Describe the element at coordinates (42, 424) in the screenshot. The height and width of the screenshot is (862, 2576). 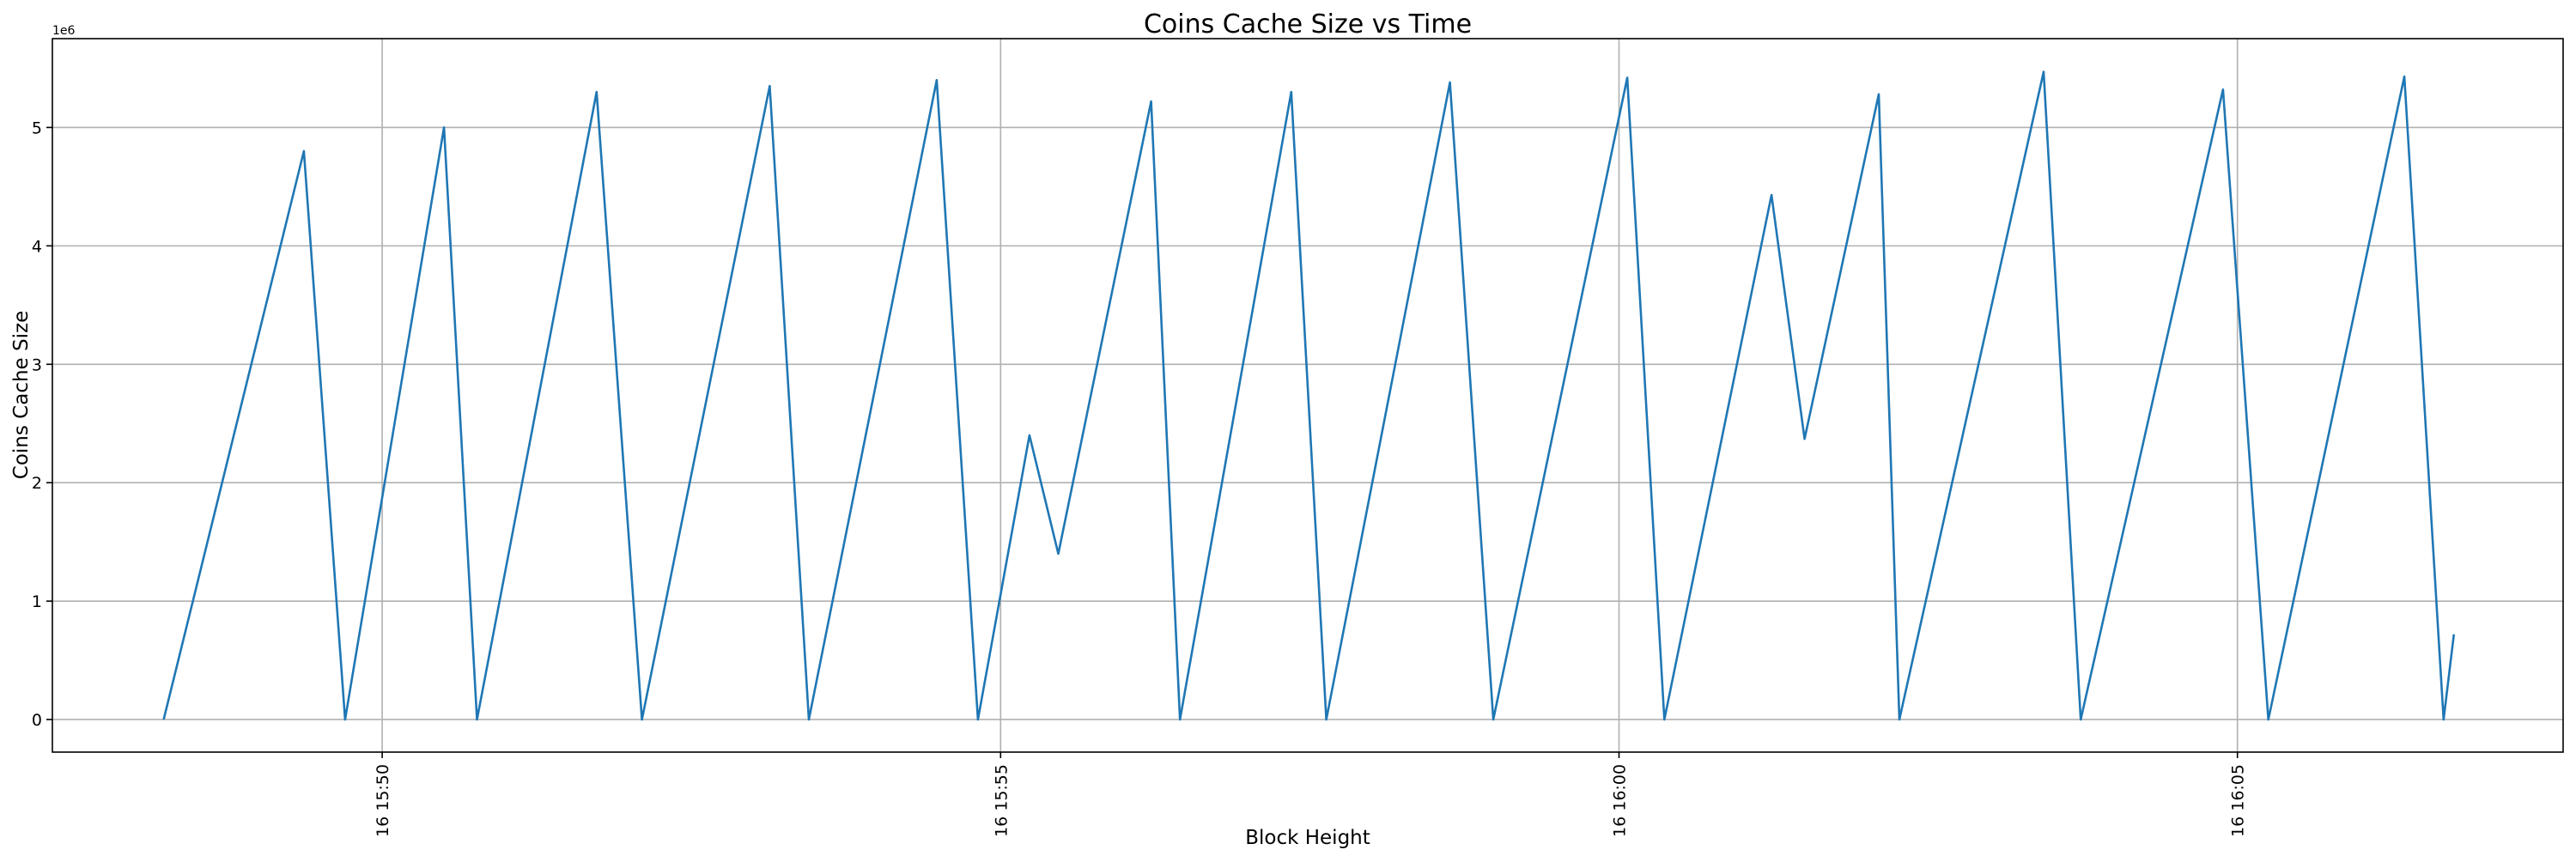
I see `y-axis: 0 1 2 3 4 5` at that location.